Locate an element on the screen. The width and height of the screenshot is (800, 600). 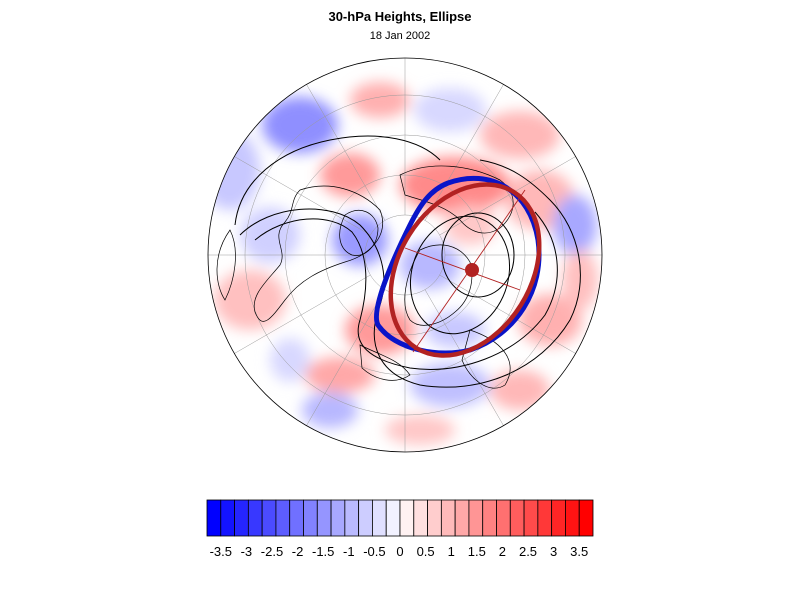
figure-title: 30-hPa Heights, Ellipse is located at coordinates (400, 16).